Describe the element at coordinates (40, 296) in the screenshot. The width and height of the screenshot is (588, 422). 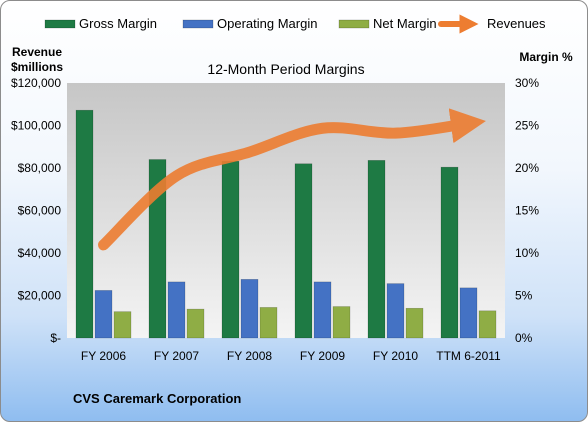
I see `left-tick-label: $20,000` at that location.